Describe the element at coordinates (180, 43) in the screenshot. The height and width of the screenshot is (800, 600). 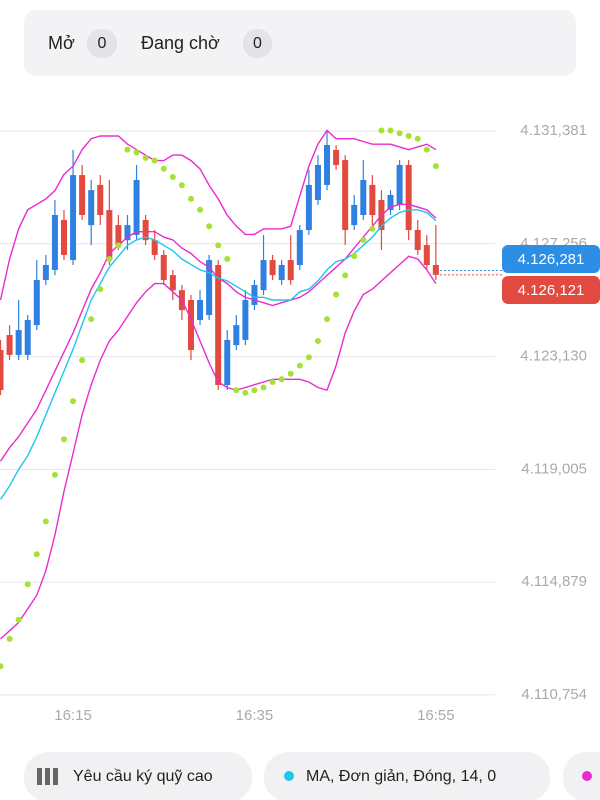
I see `tab-label: Đang chờ` at that location.